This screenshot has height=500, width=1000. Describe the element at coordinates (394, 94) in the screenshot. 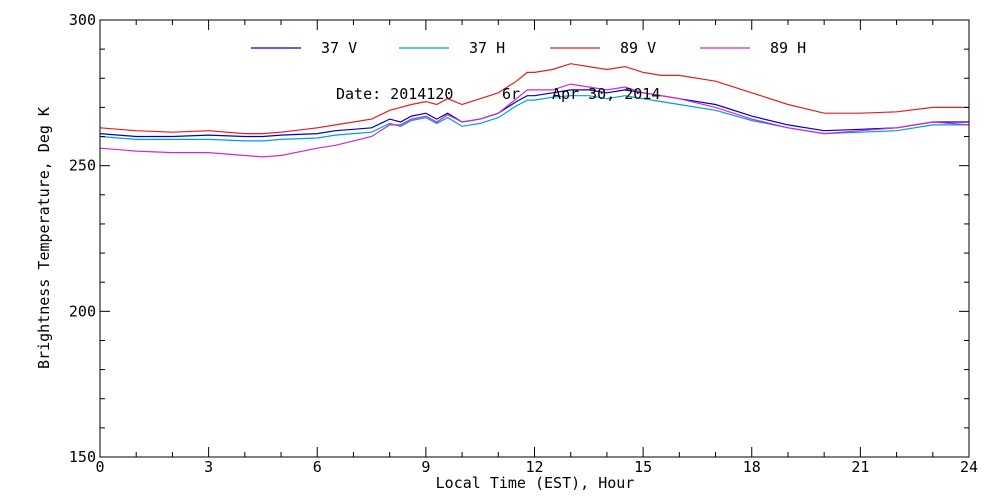

I see `date-annotation: Date: 2014120` at that location.